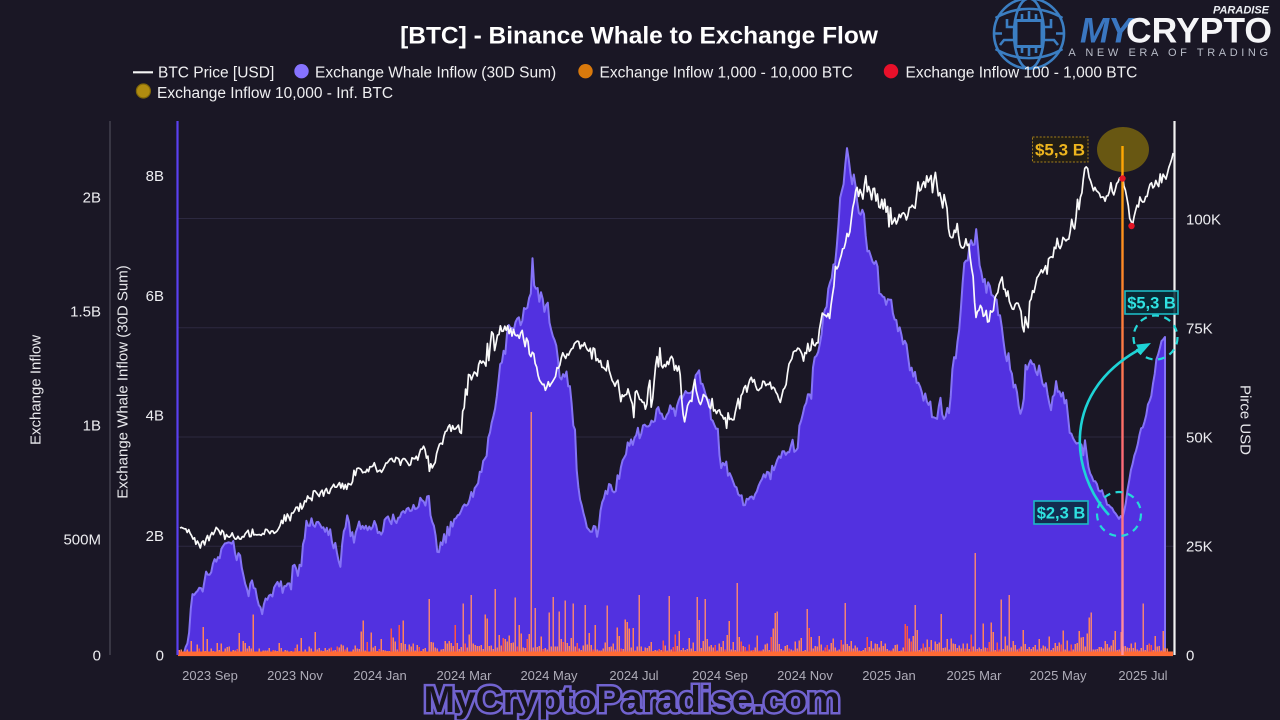 The width and height of the screenshot is (1280, 720). What do you see at coordinates (1199, 31) in the screenshot?
I see `svg-text: CRYPTO` at bounding box center [1199, 31].